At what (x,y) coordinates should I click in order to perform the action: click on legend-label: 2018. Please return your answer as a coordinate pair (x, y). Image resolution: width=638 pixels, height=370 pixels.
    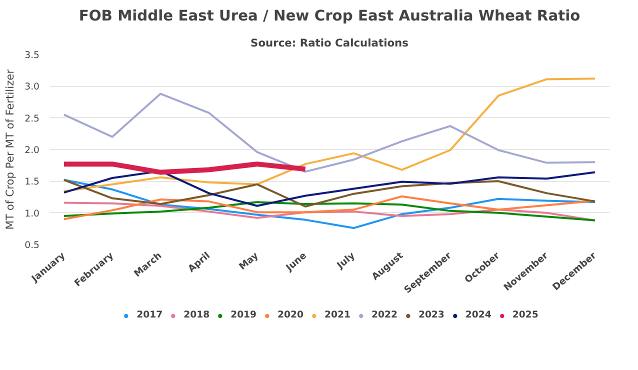
    Looking at the image, I should click on (197, 315).